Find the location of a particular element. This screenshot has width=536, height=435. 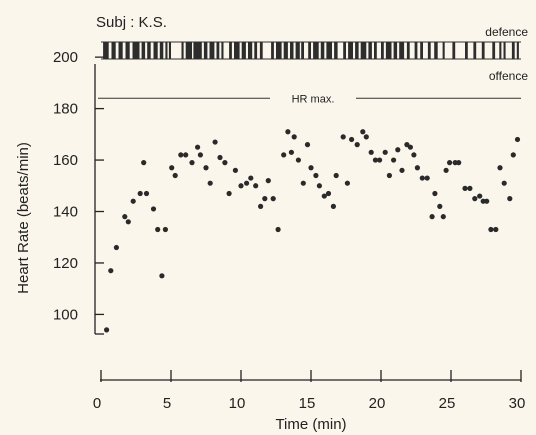

x-tick-label: 10 is located at coordinates (237, 403).